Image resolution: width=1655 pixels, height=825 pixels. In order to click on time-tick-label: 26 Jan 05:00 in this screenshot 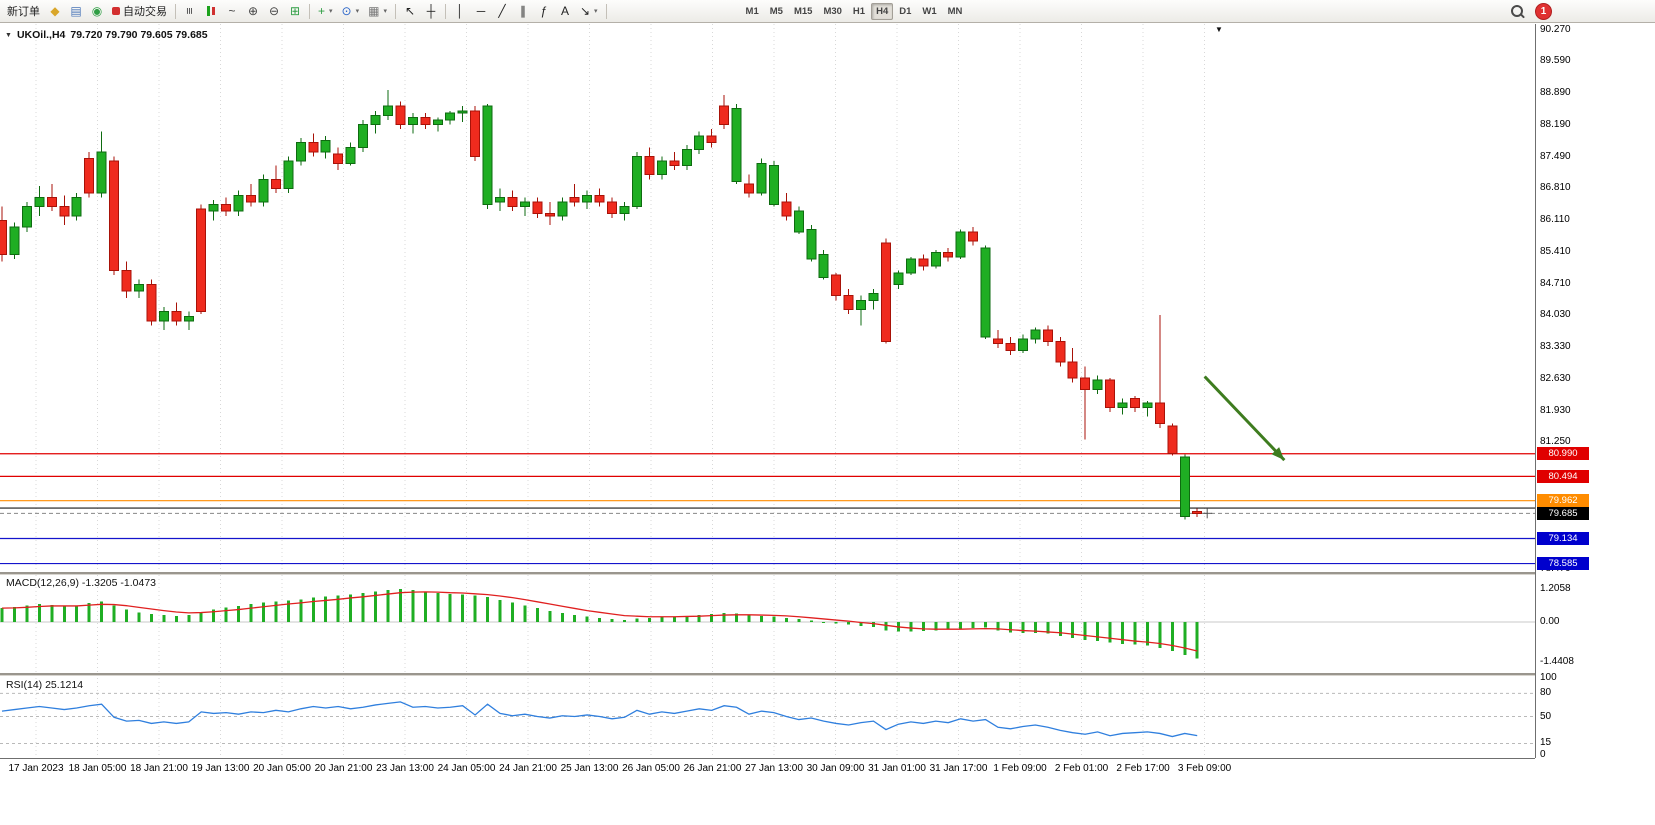, I will do `click(651, 768)`.